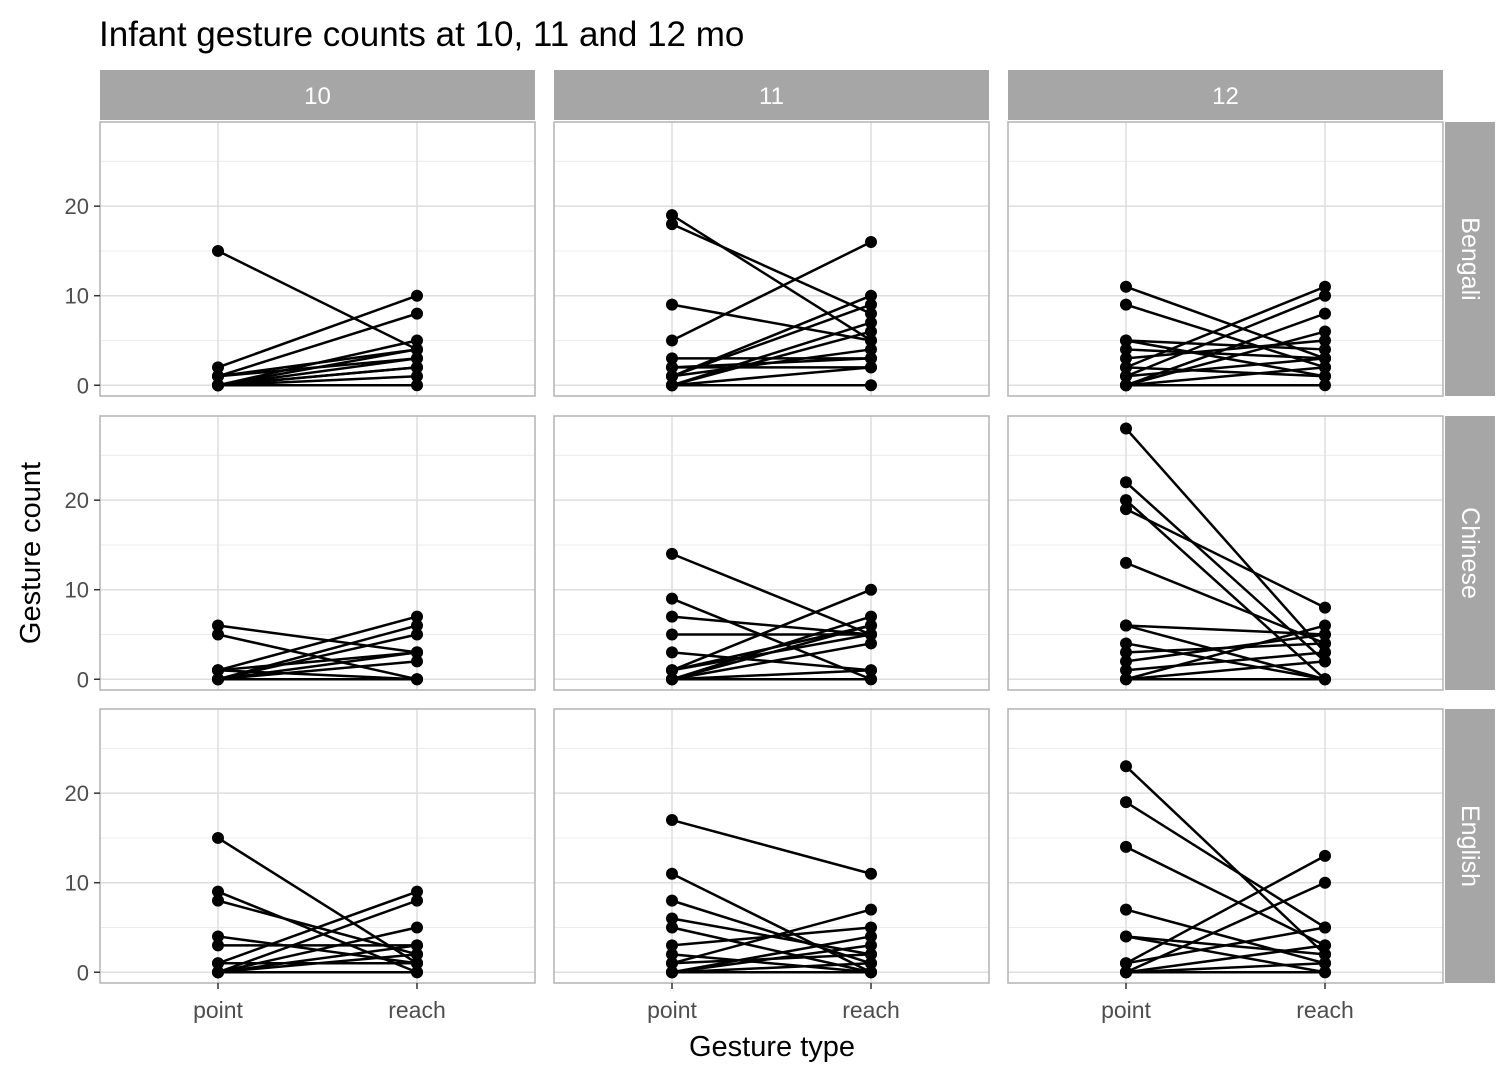 The width and height of the screenshot is (1512, 1080). I want to click on facet-strip-label: 11, so click(771, 96).